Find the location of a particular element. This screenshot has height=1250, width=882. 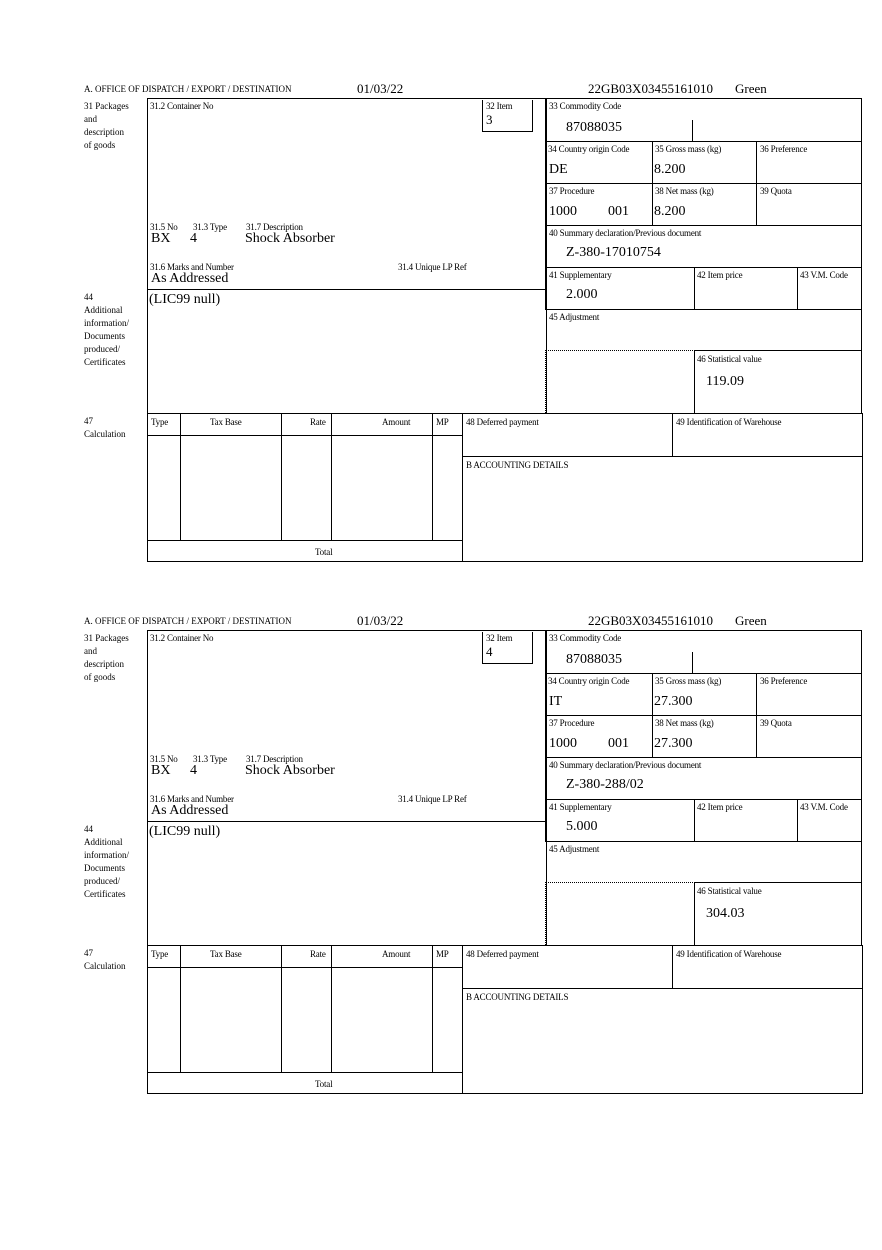

net-mass-value: 27.300 is located at coordinates (673, 743).